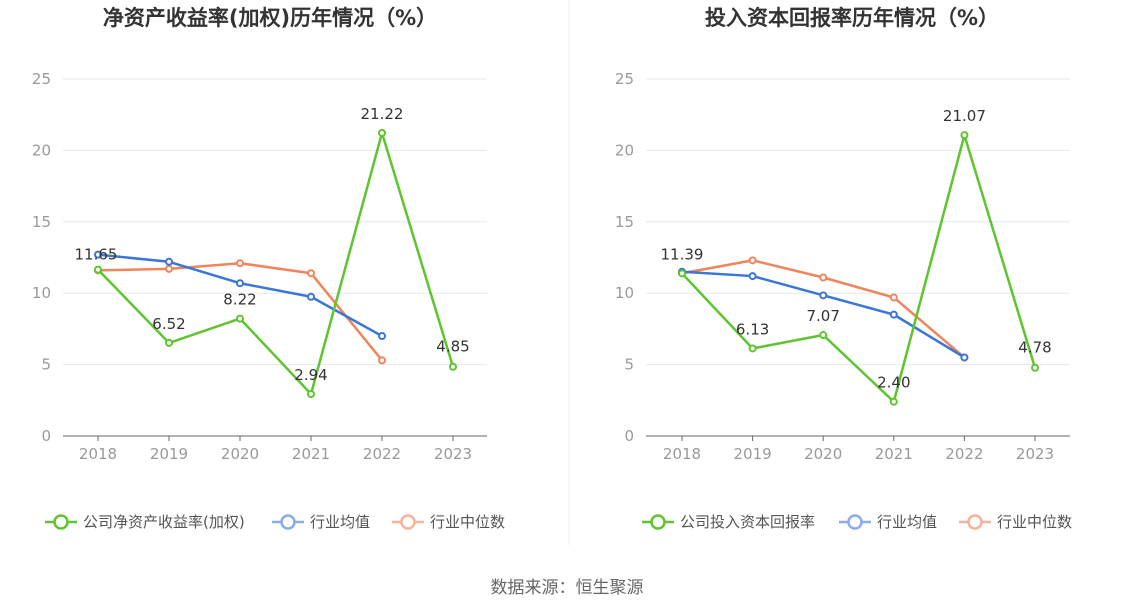 This screenshot has width=1134, height=612. Describe the element at coordinates (624, 79) in the screenshot. I see `roic-y-tick-label: 25` at that location.